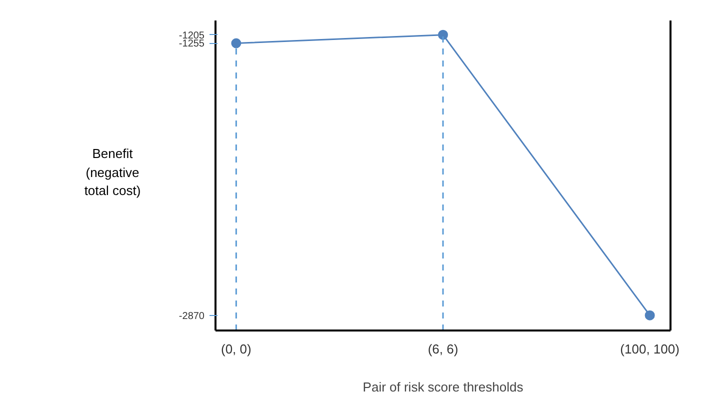 This screenshot has width=719, height=407. What do you see at coordinates (191, 316) in the screenshot?
I see `y-tick-label: -2870` at bounding box center [191, 316].